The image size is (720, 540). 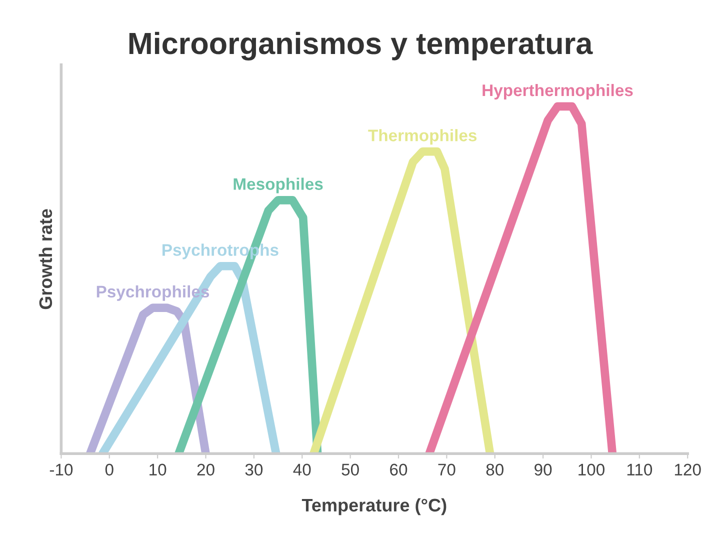 I want to click on x-tick-label: -10, so click(x=61, y=470).